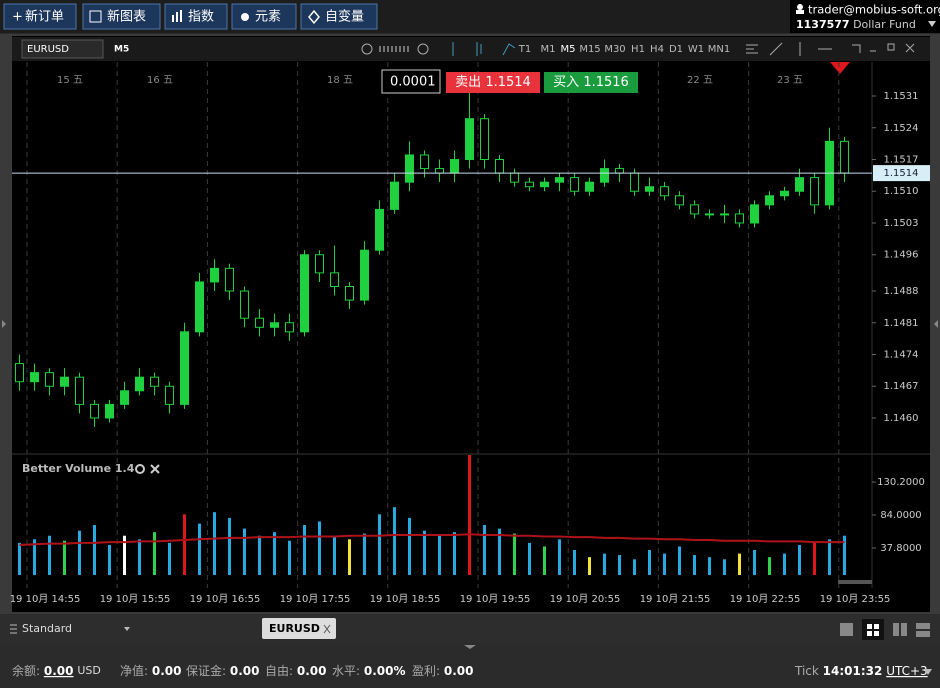 Image resolution: width=940 pixels, height=688 pixels. Describe the element at coordinates (524, 49) in the screenshot. I see `timeframe-button: T1` at that location.